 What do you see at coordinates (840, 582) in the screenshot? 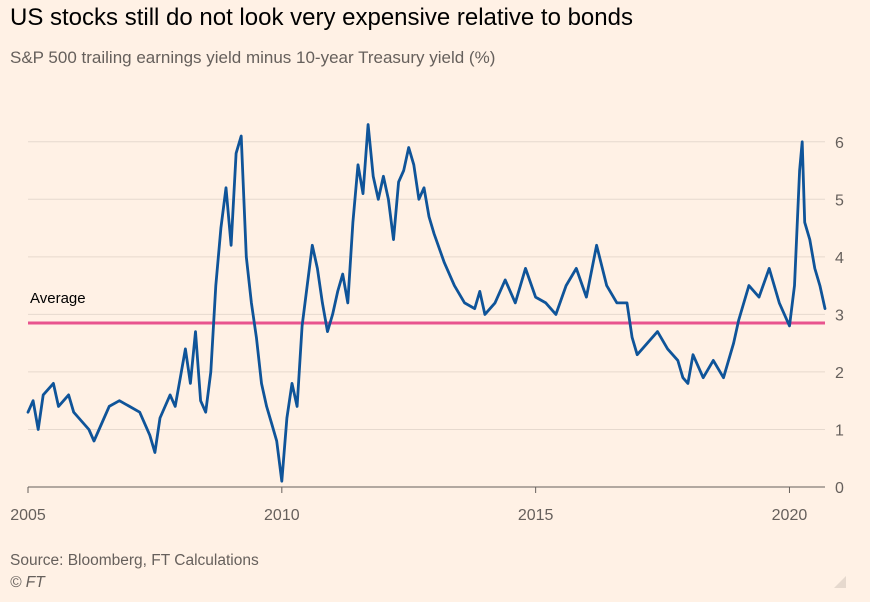
I see `corner-mark-icon` at bounding box center [840, 582].